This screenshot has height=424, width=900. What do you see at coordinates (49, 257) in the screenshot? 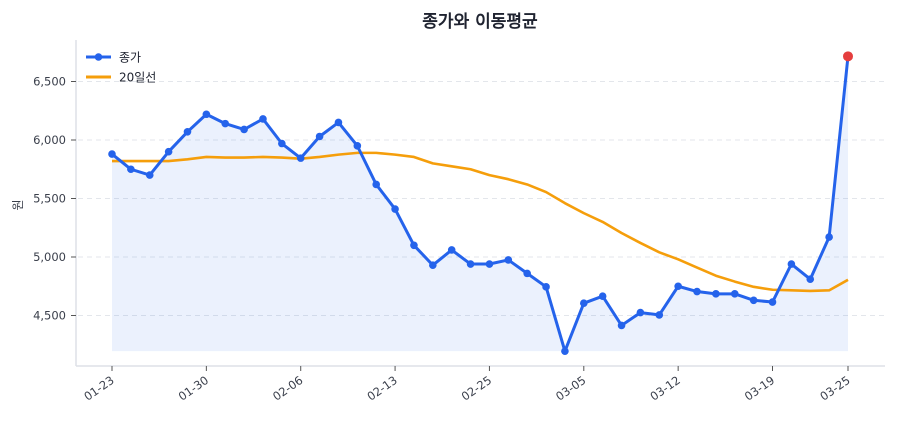
I see `y-tick-label: 5,000` at bounding box center [49, 257].